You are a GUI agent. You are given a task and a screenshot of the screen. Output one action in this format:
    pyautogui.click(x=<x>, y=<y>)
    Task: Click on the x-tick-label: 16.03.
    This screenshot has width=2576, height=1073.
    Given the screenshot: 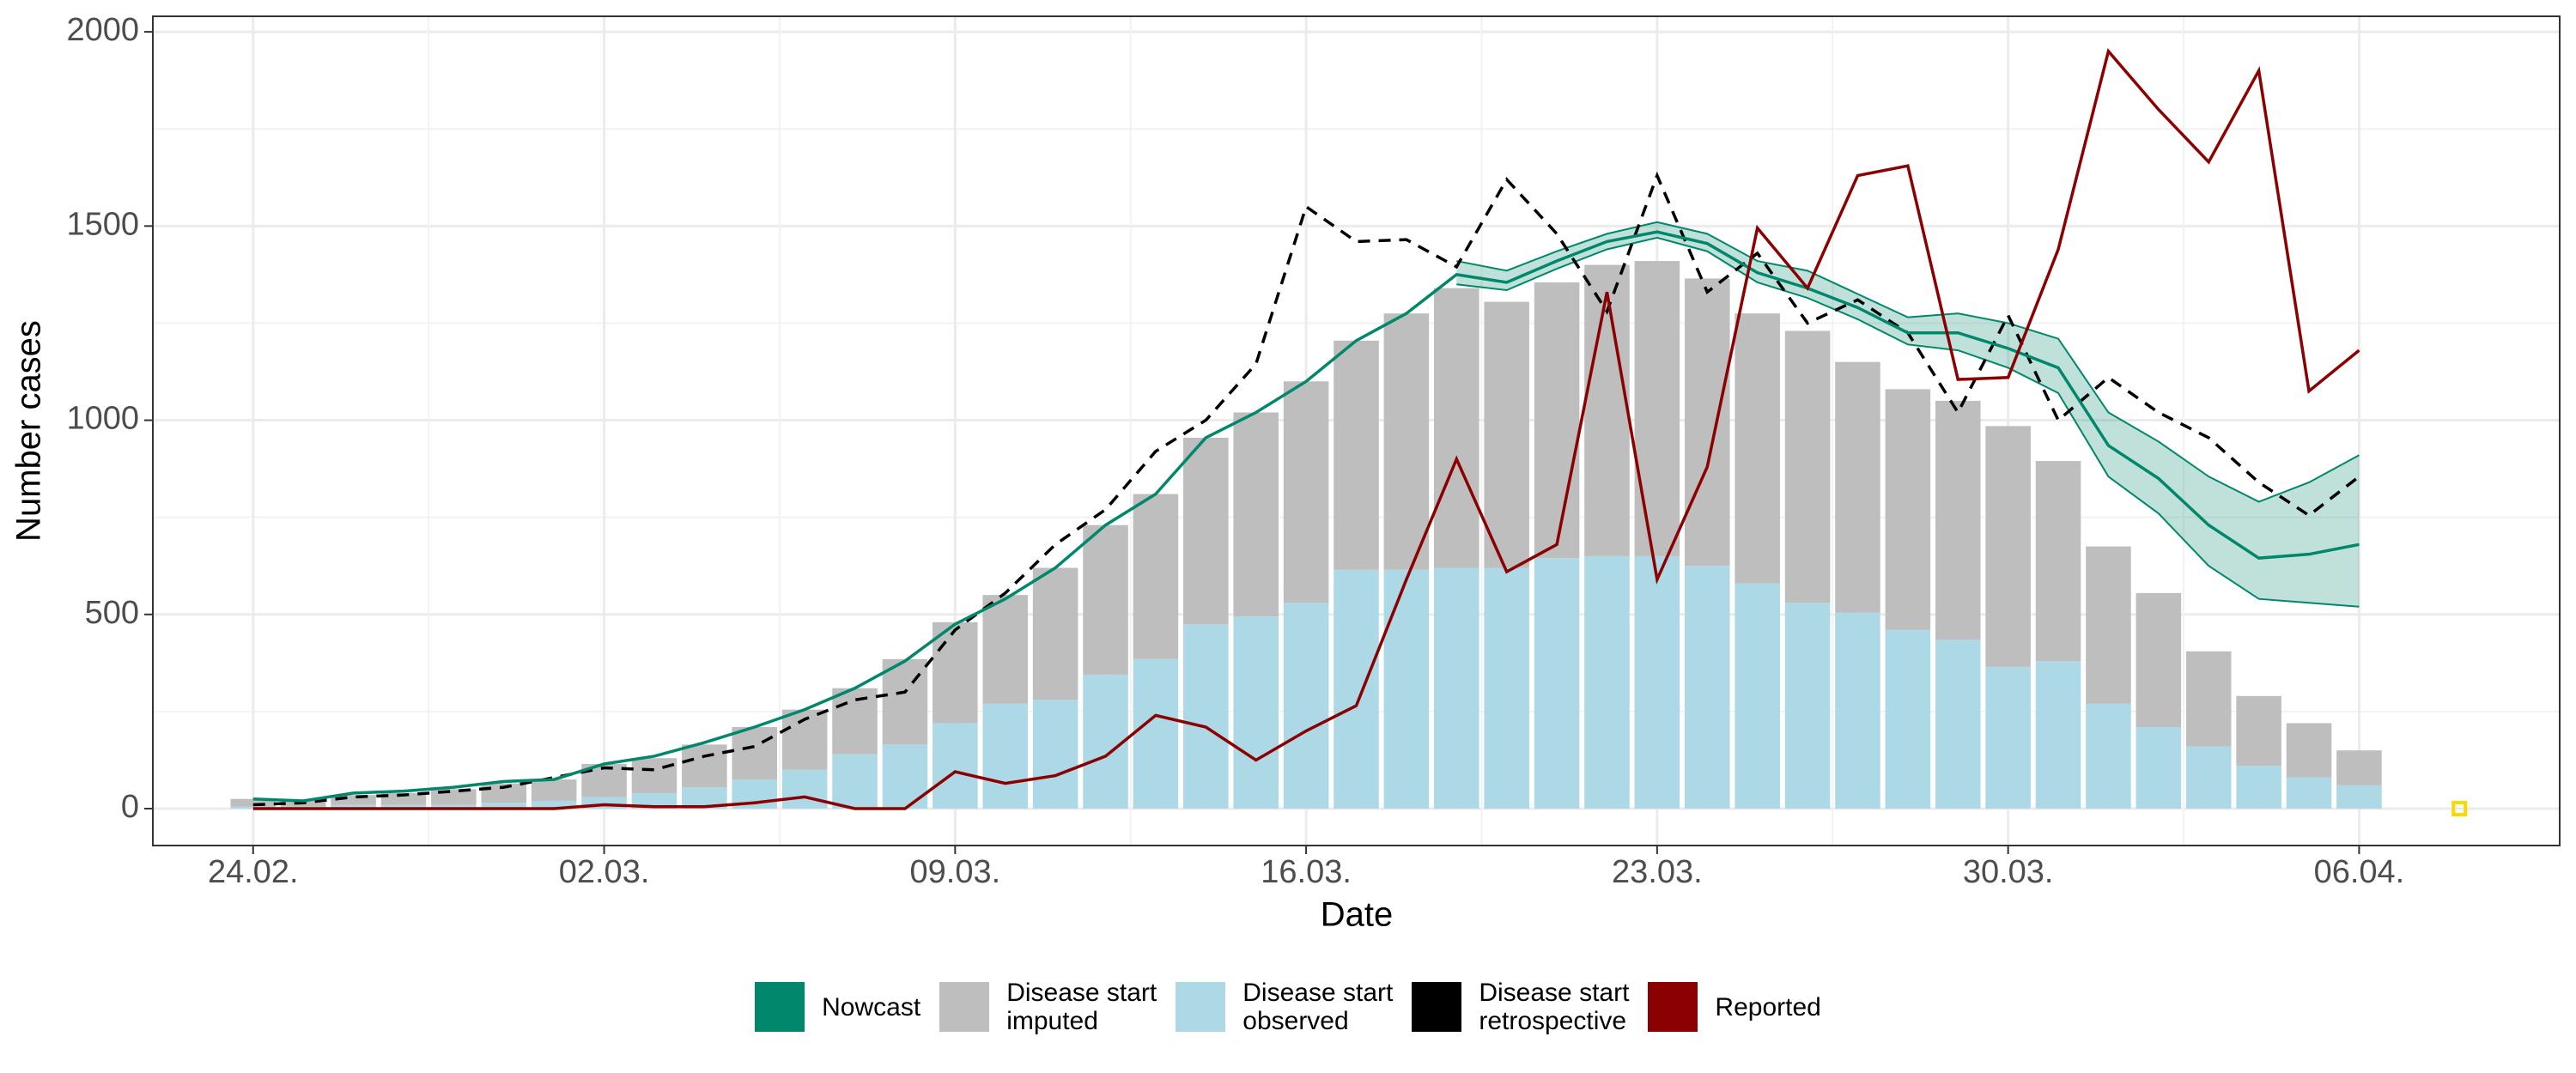 What is the action you would take?
    pyautogui.click(x=1306, y=872)
    